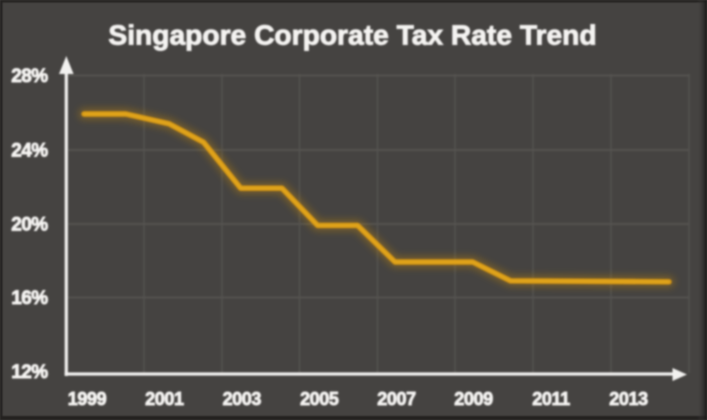  Describe the element at coordinates (29, 372) in the screenshot. I see `svg-text: 12%` at that location.